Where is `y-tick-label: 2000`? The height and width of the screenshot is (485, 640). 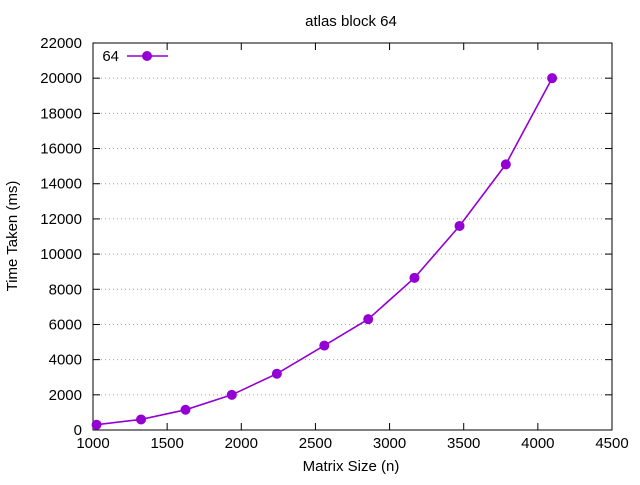 y-tick-label: 2000 is located at coordinates (65, 395).